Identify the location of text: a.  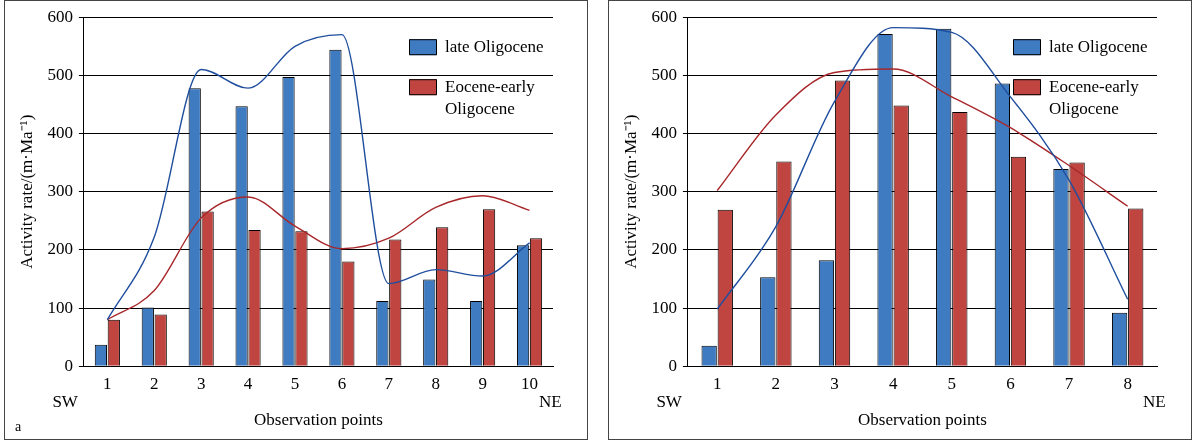
(18, 426).